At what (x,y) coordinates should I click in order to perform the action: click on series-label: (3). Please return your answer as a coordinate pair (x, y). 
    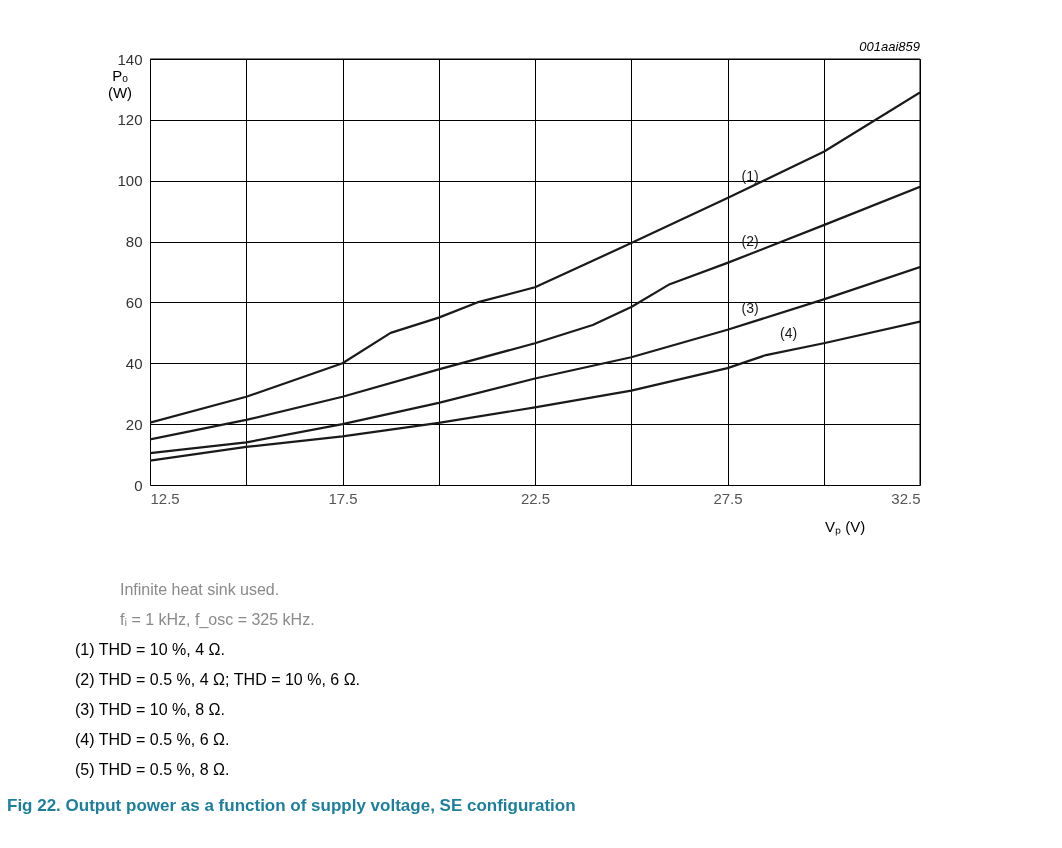
    Looking at the image, I should click on (750, 307).